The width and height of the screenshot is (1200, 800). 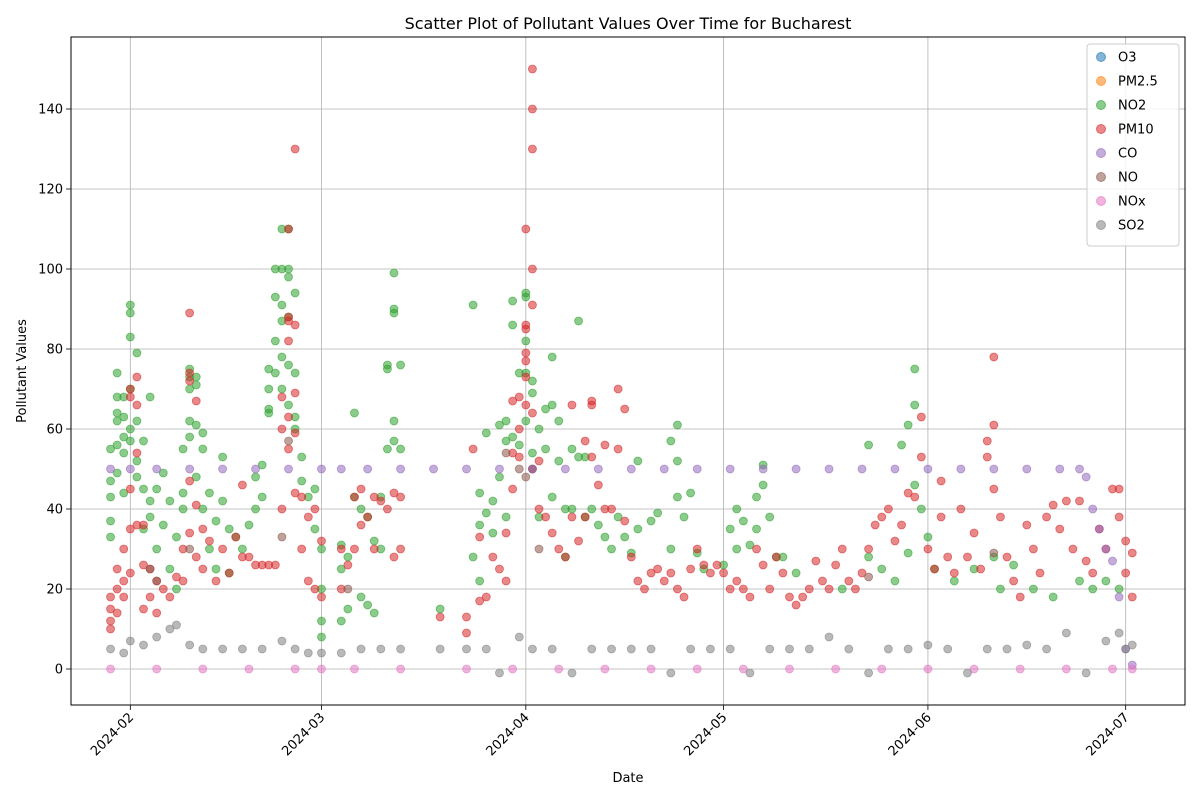 I want to click on series-no, so click(x=572, y=515).